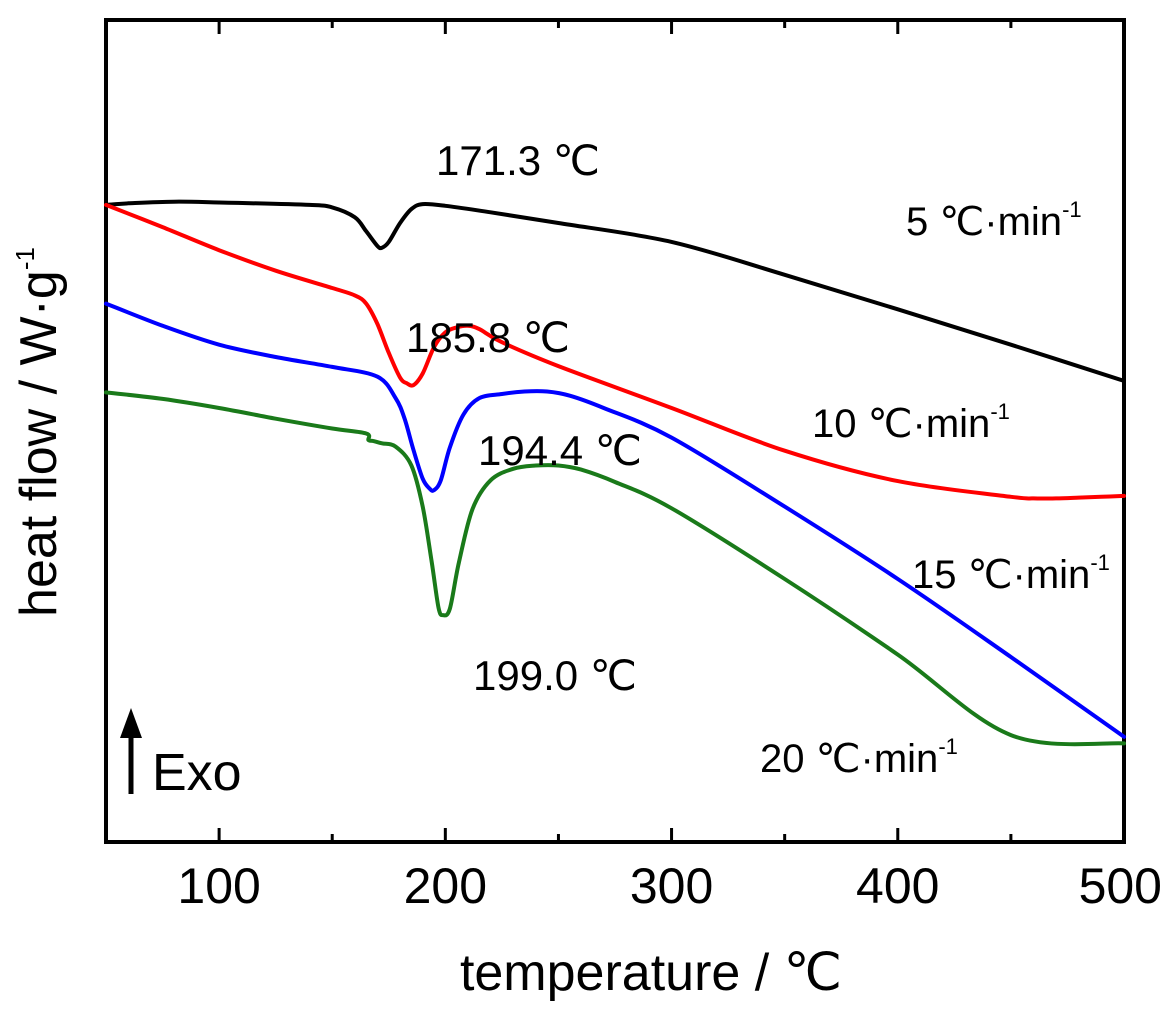  I want to click on series-rate-label-main: 10 ℃·min, so click(901, 424).